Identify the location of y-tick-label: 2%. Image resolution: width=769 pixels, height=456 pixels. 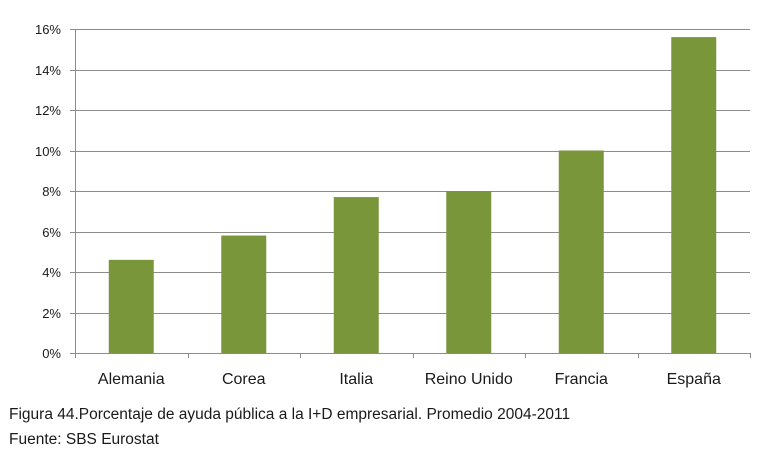
(51, 313).